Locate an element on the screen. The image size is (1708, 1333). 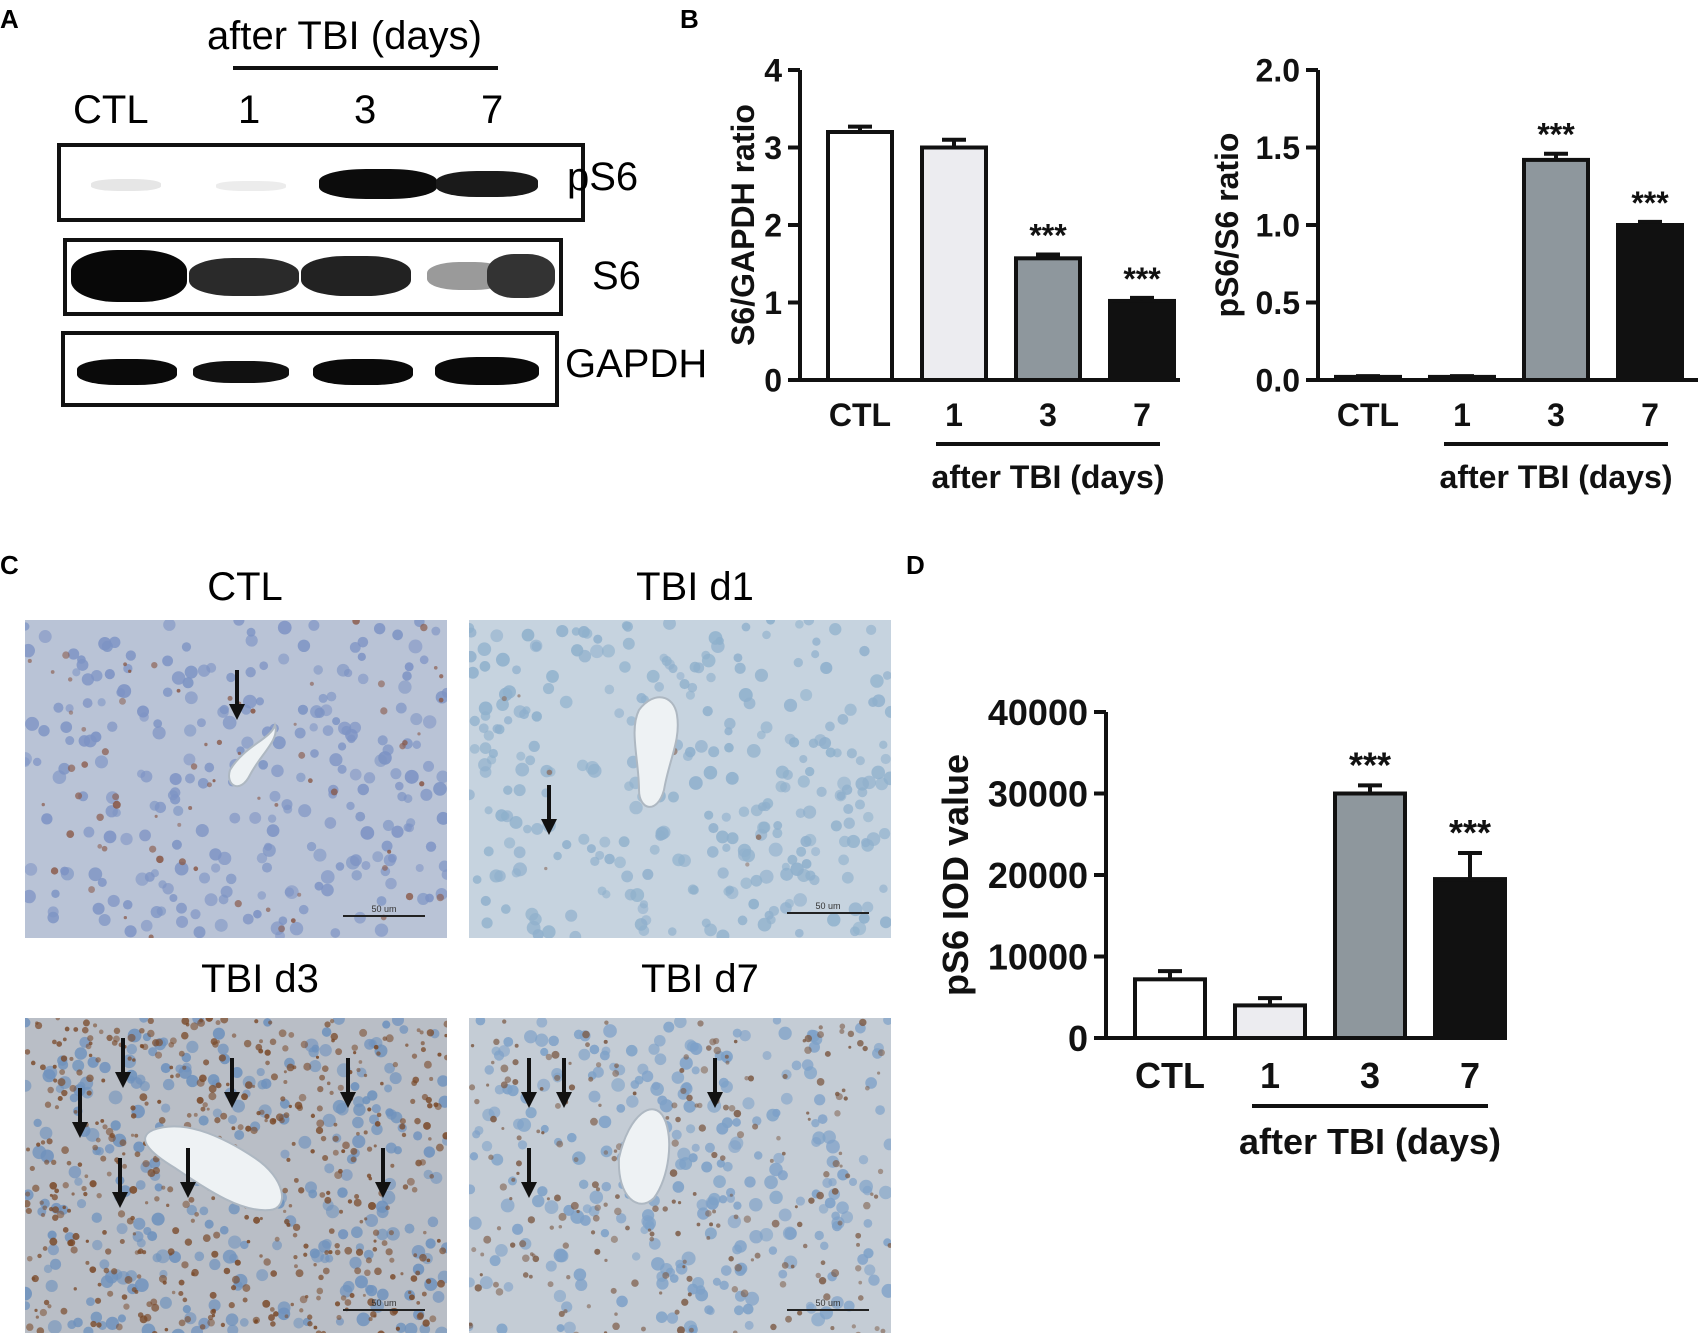
x-tick-label: 7 is located at coordinates (1470, 1075).